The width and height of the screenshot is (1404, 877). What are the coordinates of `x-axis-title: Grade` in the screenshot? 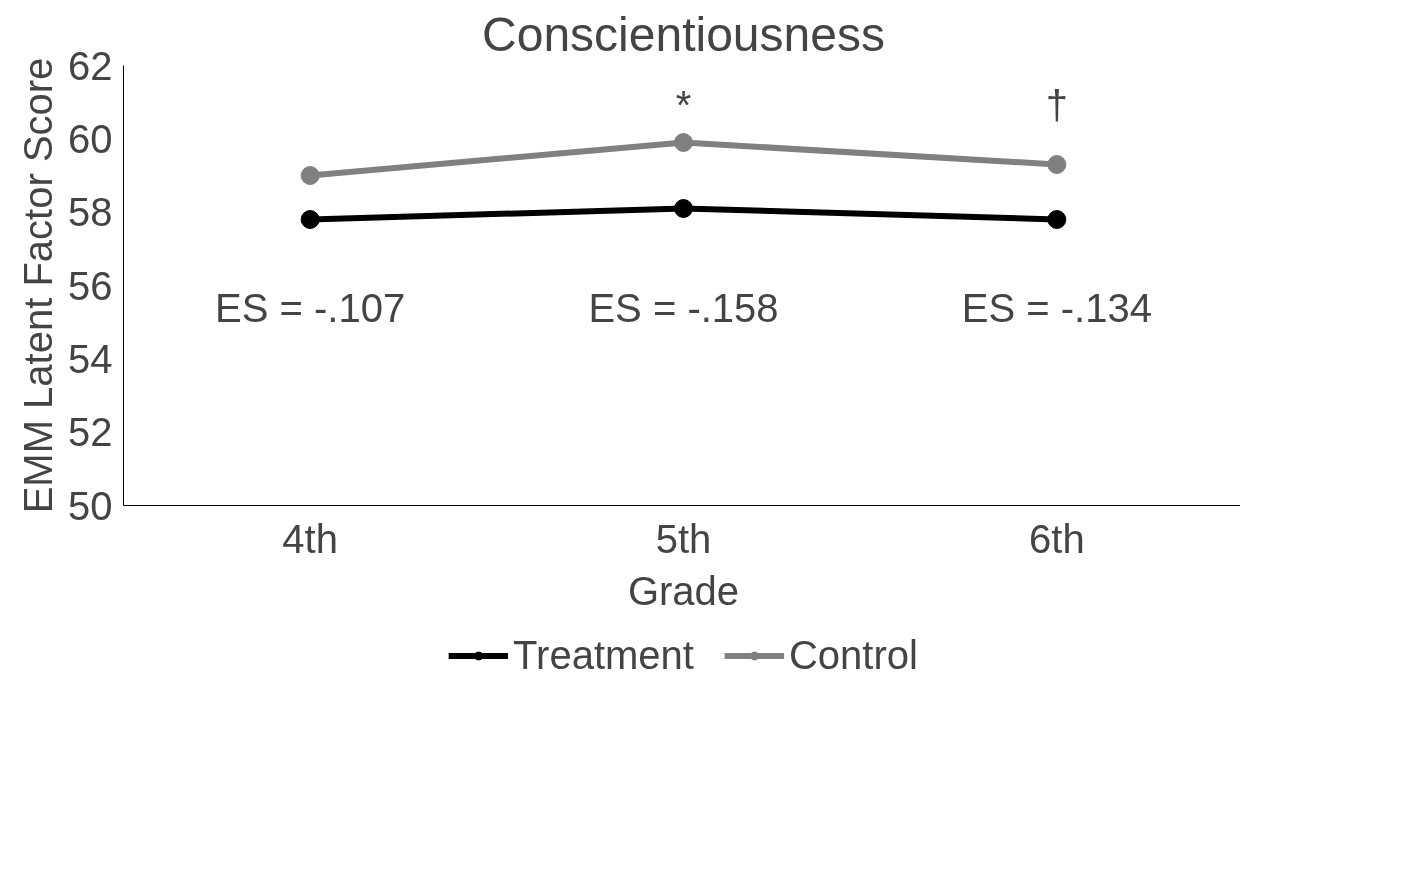 It's located at (683, 590).